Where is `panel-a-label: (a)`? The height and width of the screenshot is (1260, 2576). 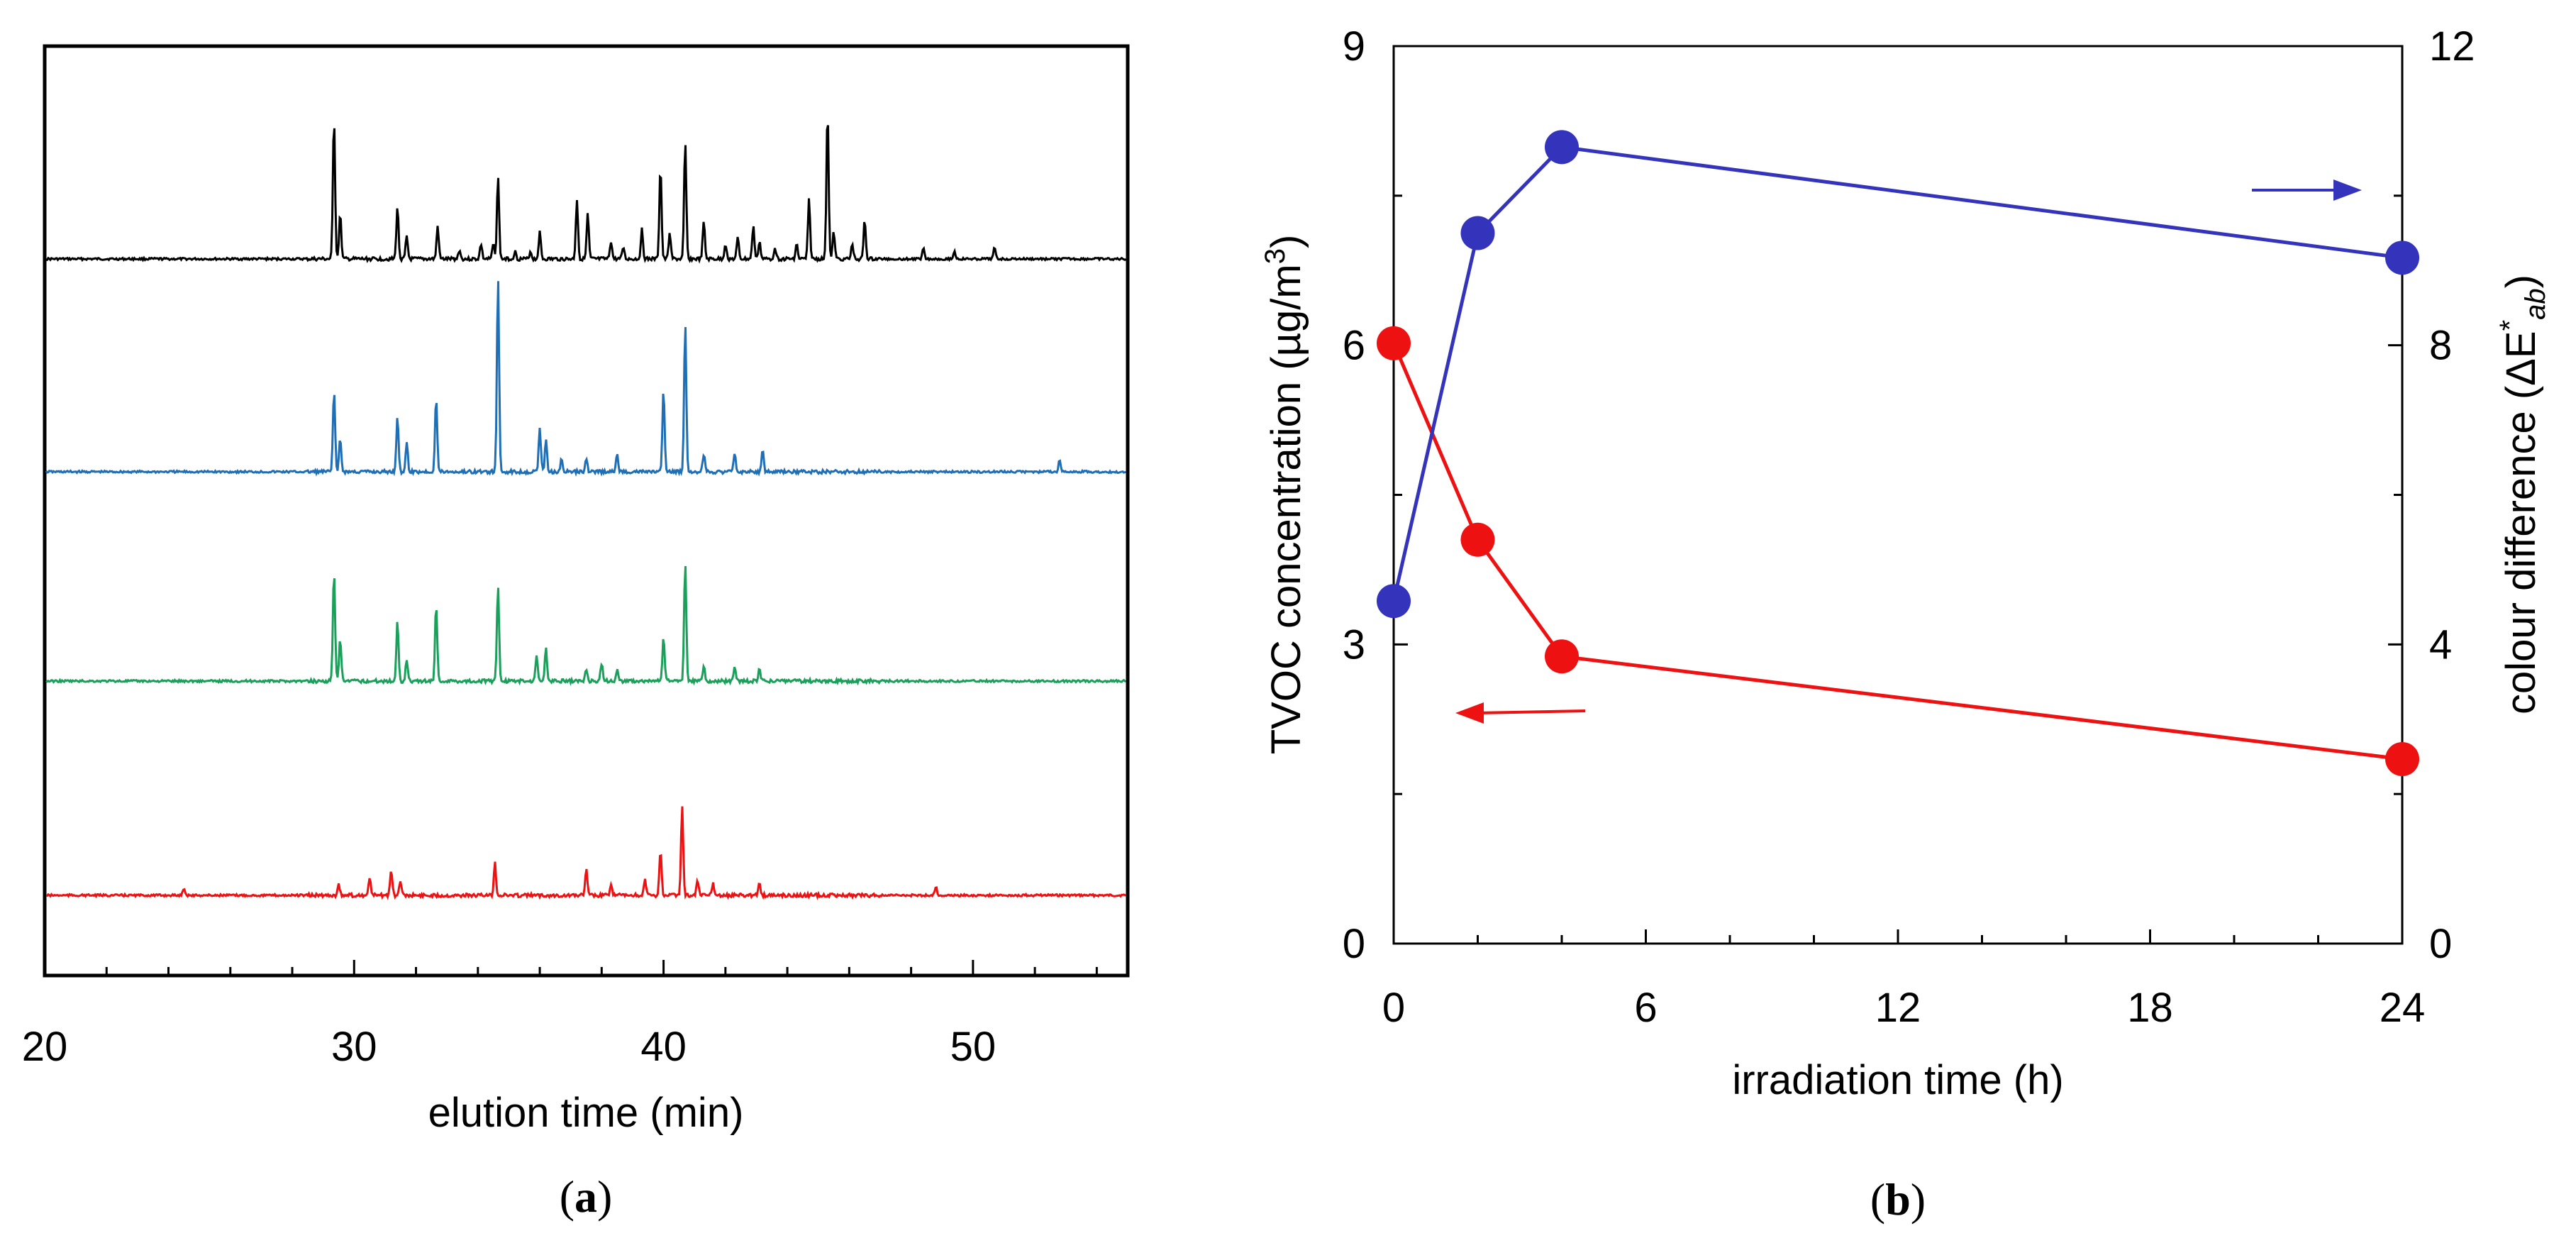
panel-a-label: (a) is located at coordinates (586, 1196).